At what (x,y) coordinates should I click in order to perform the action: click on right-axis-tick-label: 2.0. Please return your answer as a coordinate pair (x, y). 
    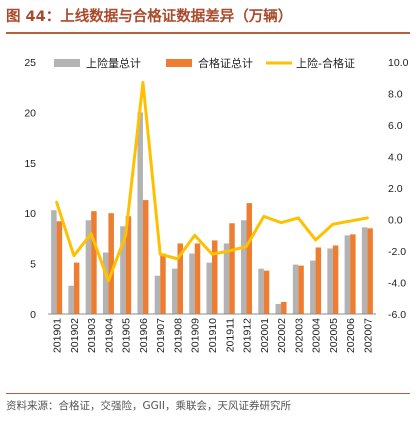
    Looking at the image, I should click on (395, 189).